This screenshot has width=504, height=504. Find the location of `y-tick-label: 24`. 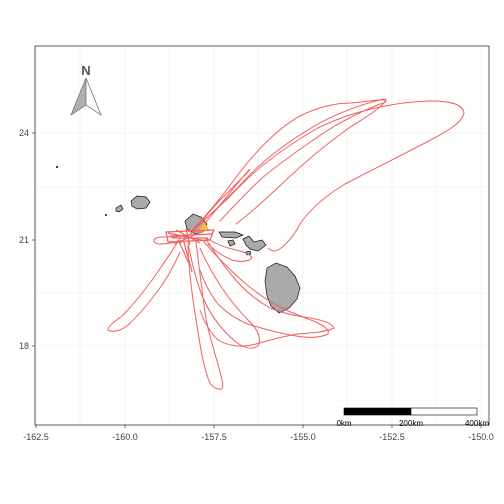

y-tick-label: 24 is located at coordinates (24, 133).